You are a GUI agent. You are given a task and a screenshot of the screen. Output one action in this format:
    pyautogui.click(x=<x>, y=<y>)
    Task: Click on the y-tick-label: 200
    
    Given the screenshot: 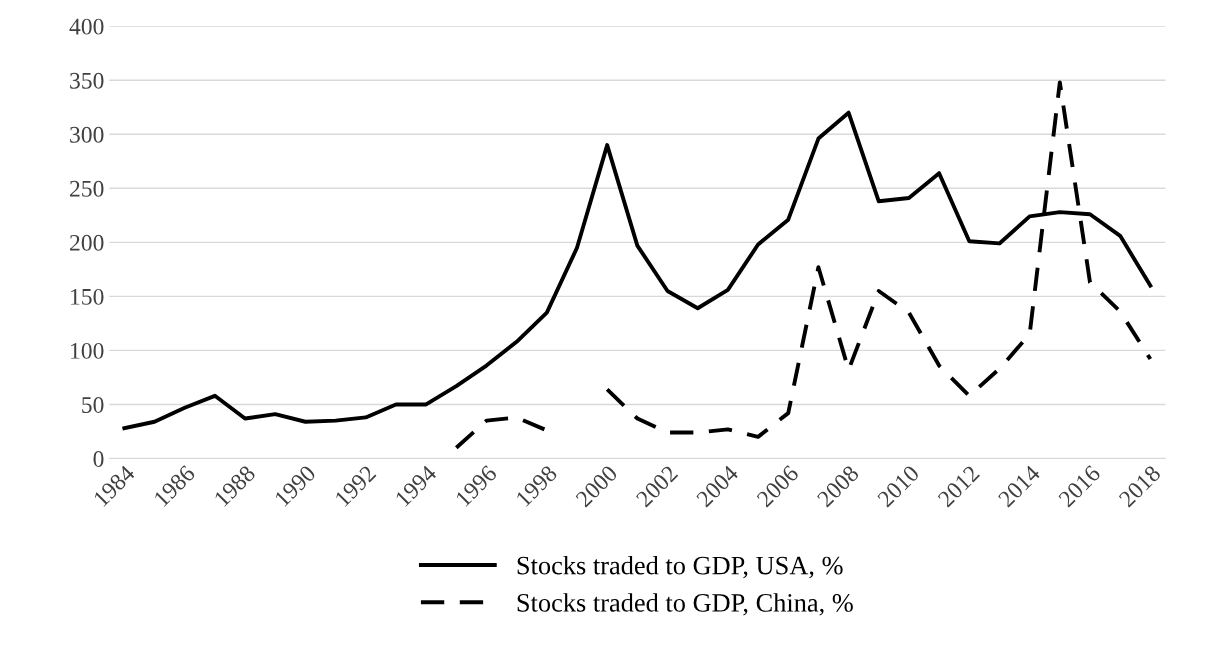 What is the action you would take?
    pyautogui.click(x=87, y=242)
    